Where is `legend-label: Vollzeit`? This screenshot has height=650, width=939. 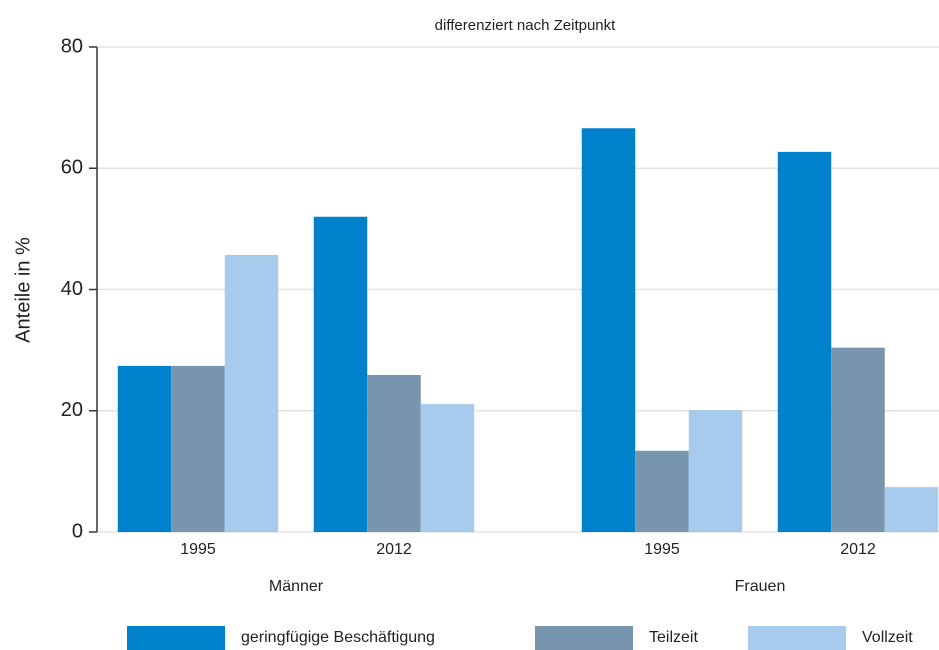
legend-label: Vollzeit is located at coordinates (887, 637).